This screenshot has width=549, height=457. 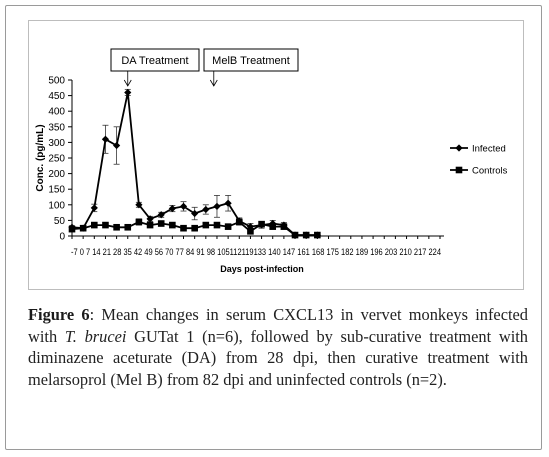 I want to click on y-tick-label: 100, so click(x=56, y=205).